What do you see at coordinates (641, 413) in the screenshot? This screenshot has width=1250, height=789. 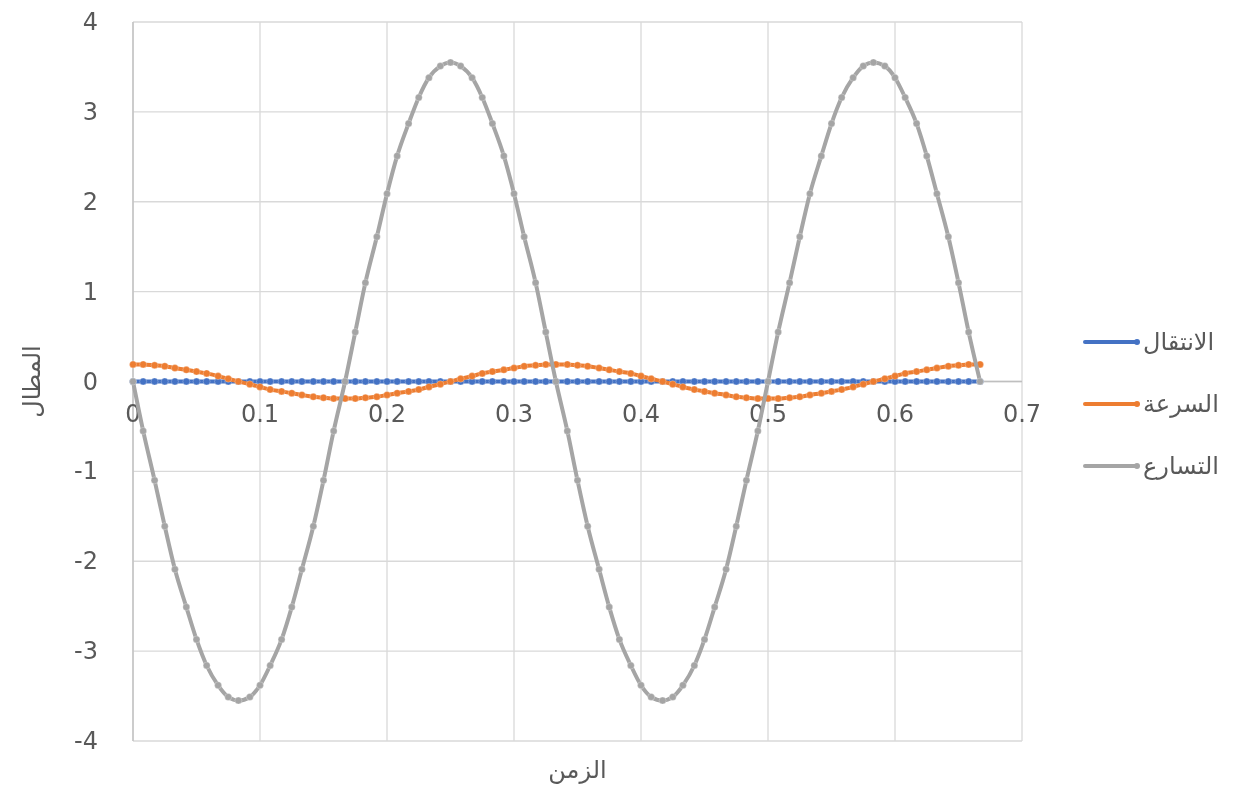 I see `x-tick-label: 0.4` at bounding box center [641, 413].